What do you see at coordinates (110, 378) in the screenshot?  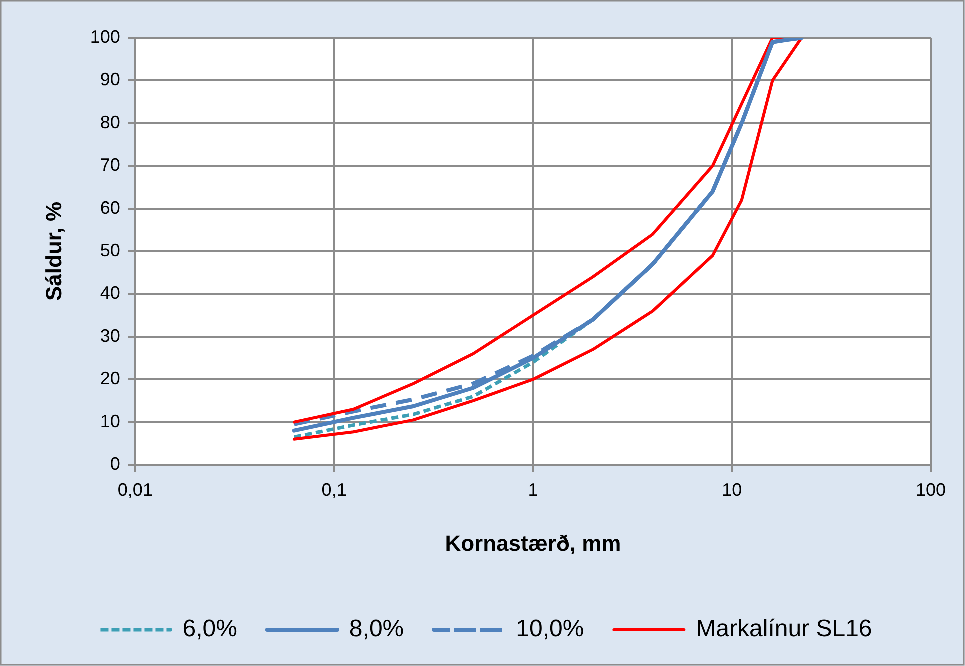 I see `y-tick-label: 20` at bounding box center [110, 378].